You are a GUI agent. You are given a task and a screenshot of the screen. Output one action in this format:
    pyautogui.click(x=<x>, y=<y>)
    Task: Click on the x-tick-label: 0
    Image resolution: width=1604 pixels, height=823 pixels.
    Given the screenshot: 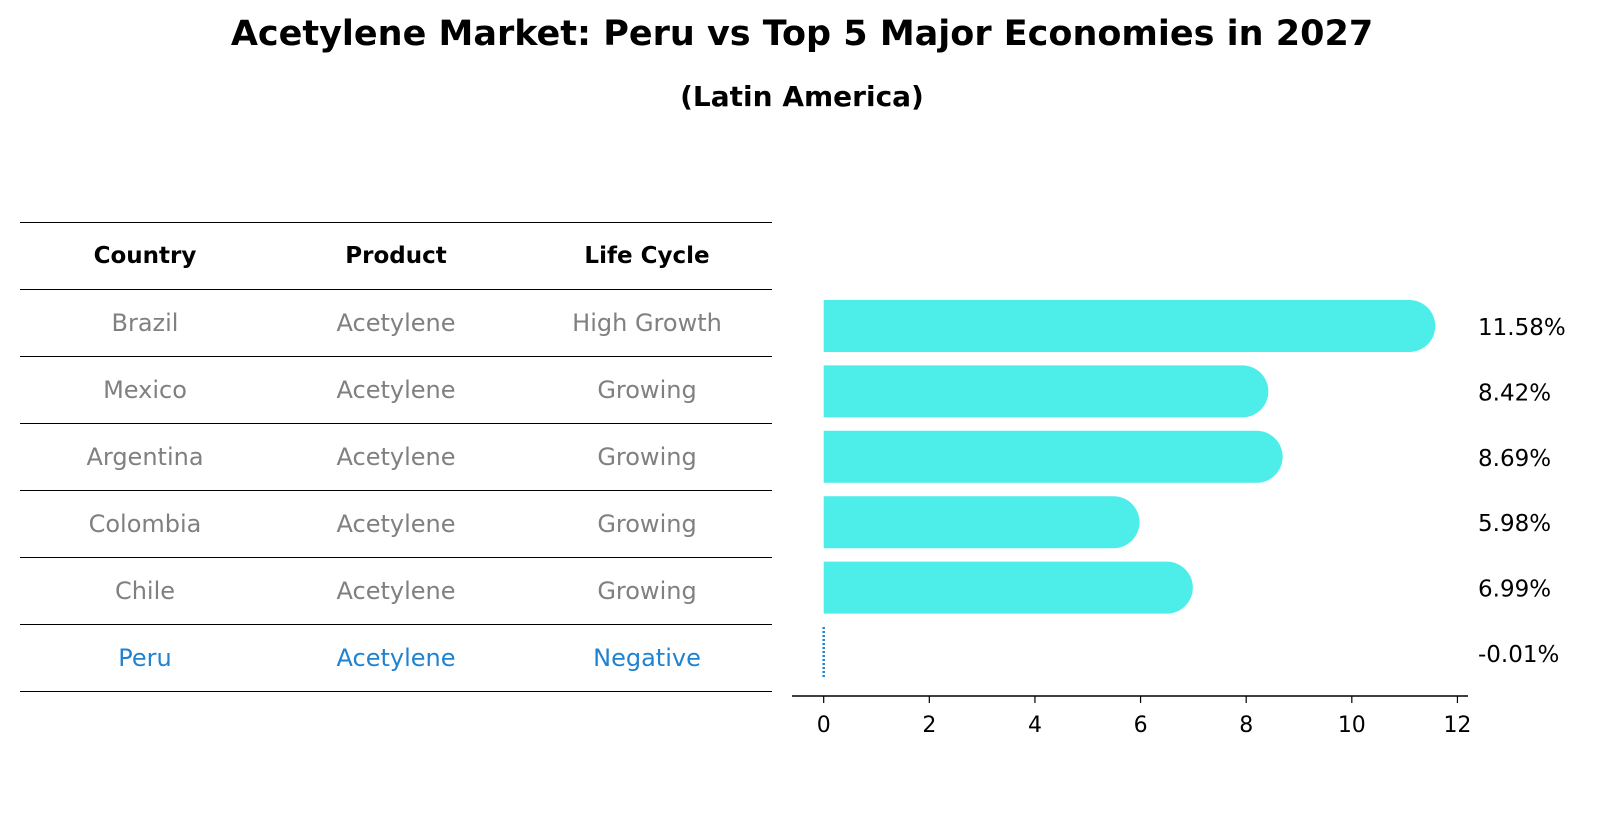 What is the action you would take?
    pyautogui.click(x=824, y=725)
    